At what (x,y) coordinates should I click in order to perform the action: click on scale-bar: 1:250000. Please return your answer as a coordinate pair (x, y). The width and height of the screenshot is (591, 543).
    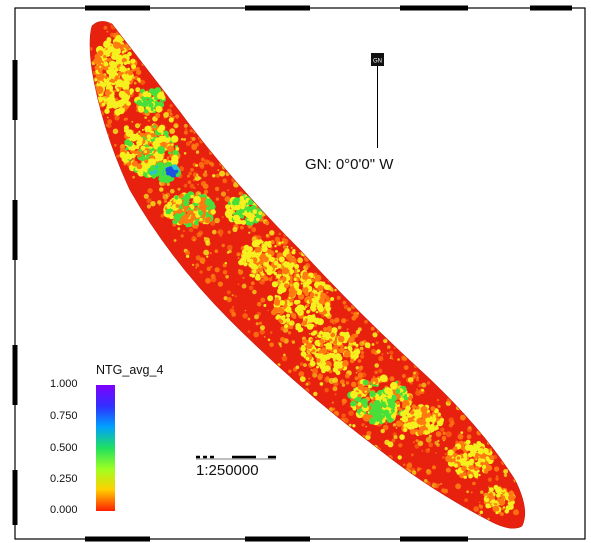
    Looking at the image, I should click on (236, 467).